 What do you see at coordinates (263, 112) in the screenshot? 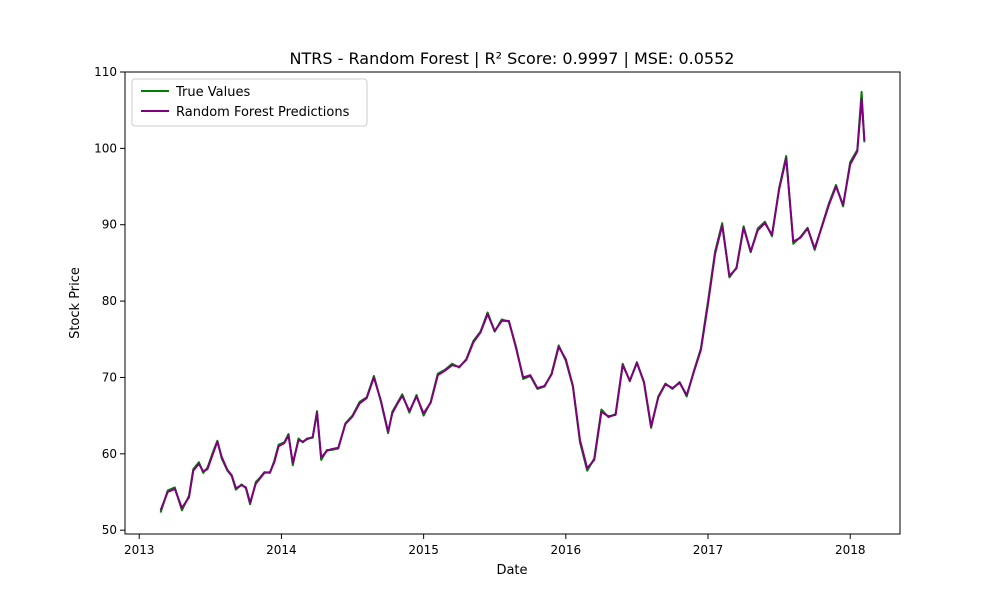
I see `legend-label-random-forest-predictions: Random Forest Predictions` at bounding box center [263, 112].